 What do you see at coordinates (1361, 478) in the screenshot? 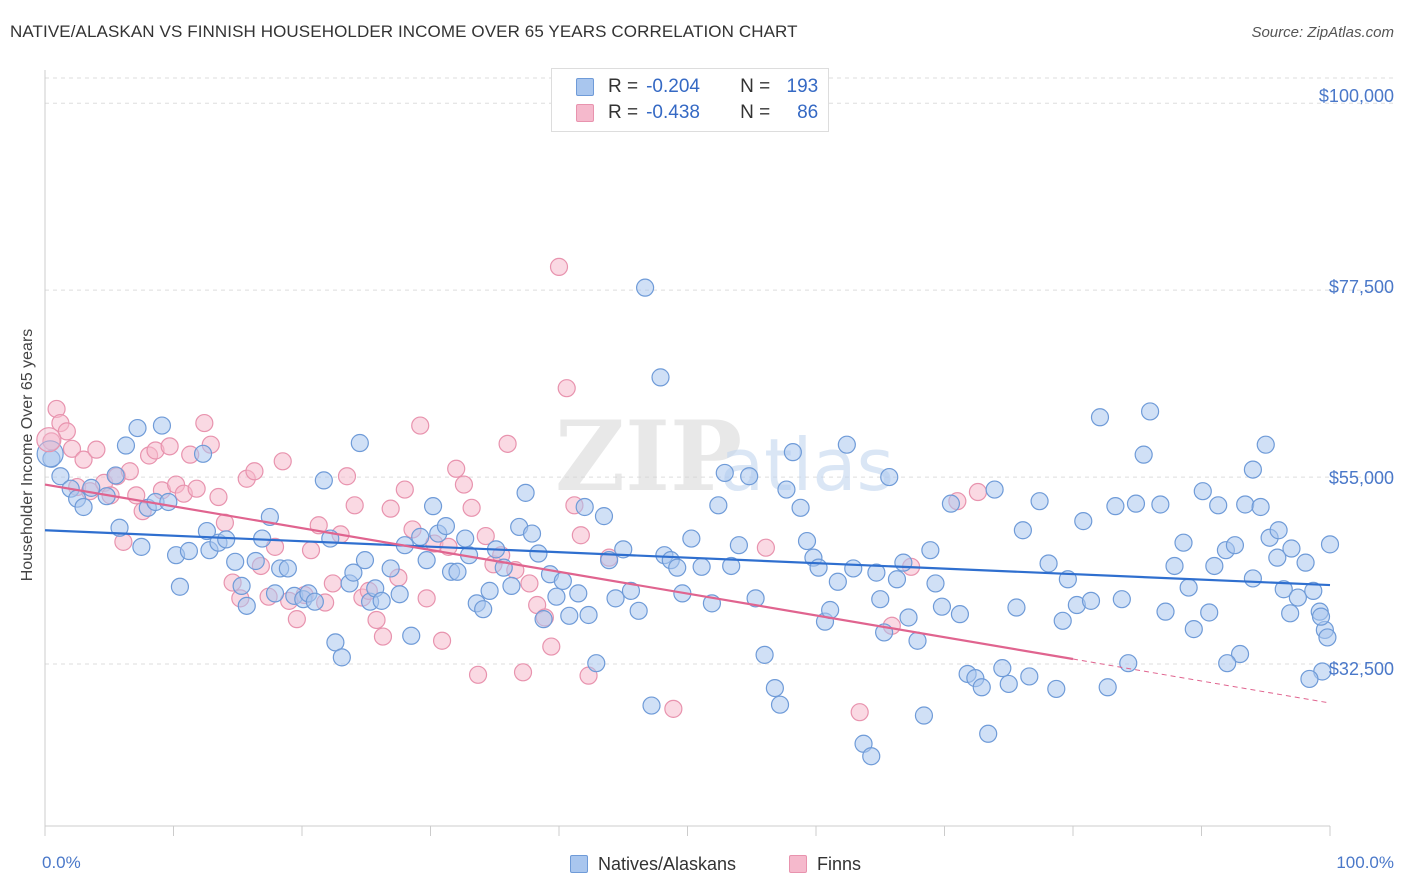
I see `y-tick-label-55000: $55,000` at bounding box center [1361, 478].